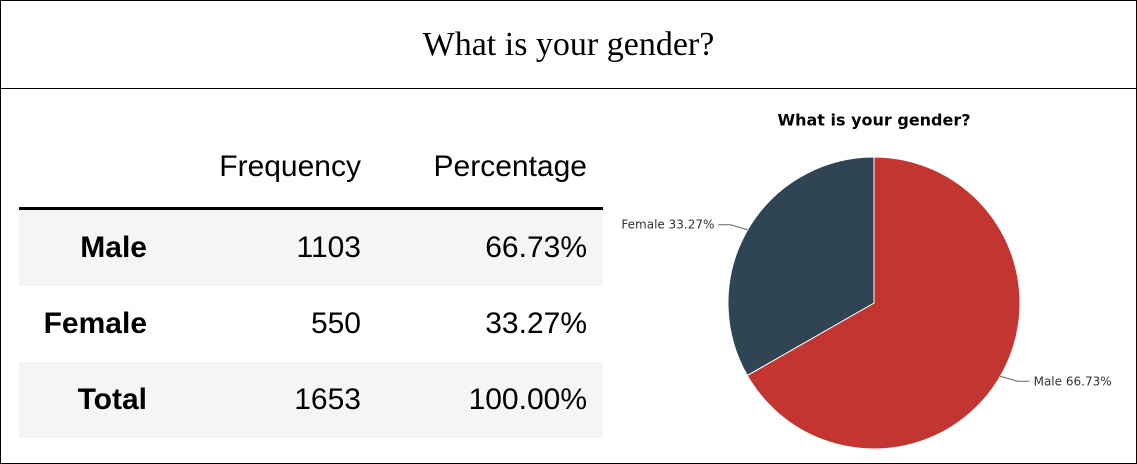 The width and height of the screenshot is (1137, 464). What do you see at coordinates (1089, 381) in the screenshot?
I see `slice-value: 66.73%` at bounding box center [1089, 381].